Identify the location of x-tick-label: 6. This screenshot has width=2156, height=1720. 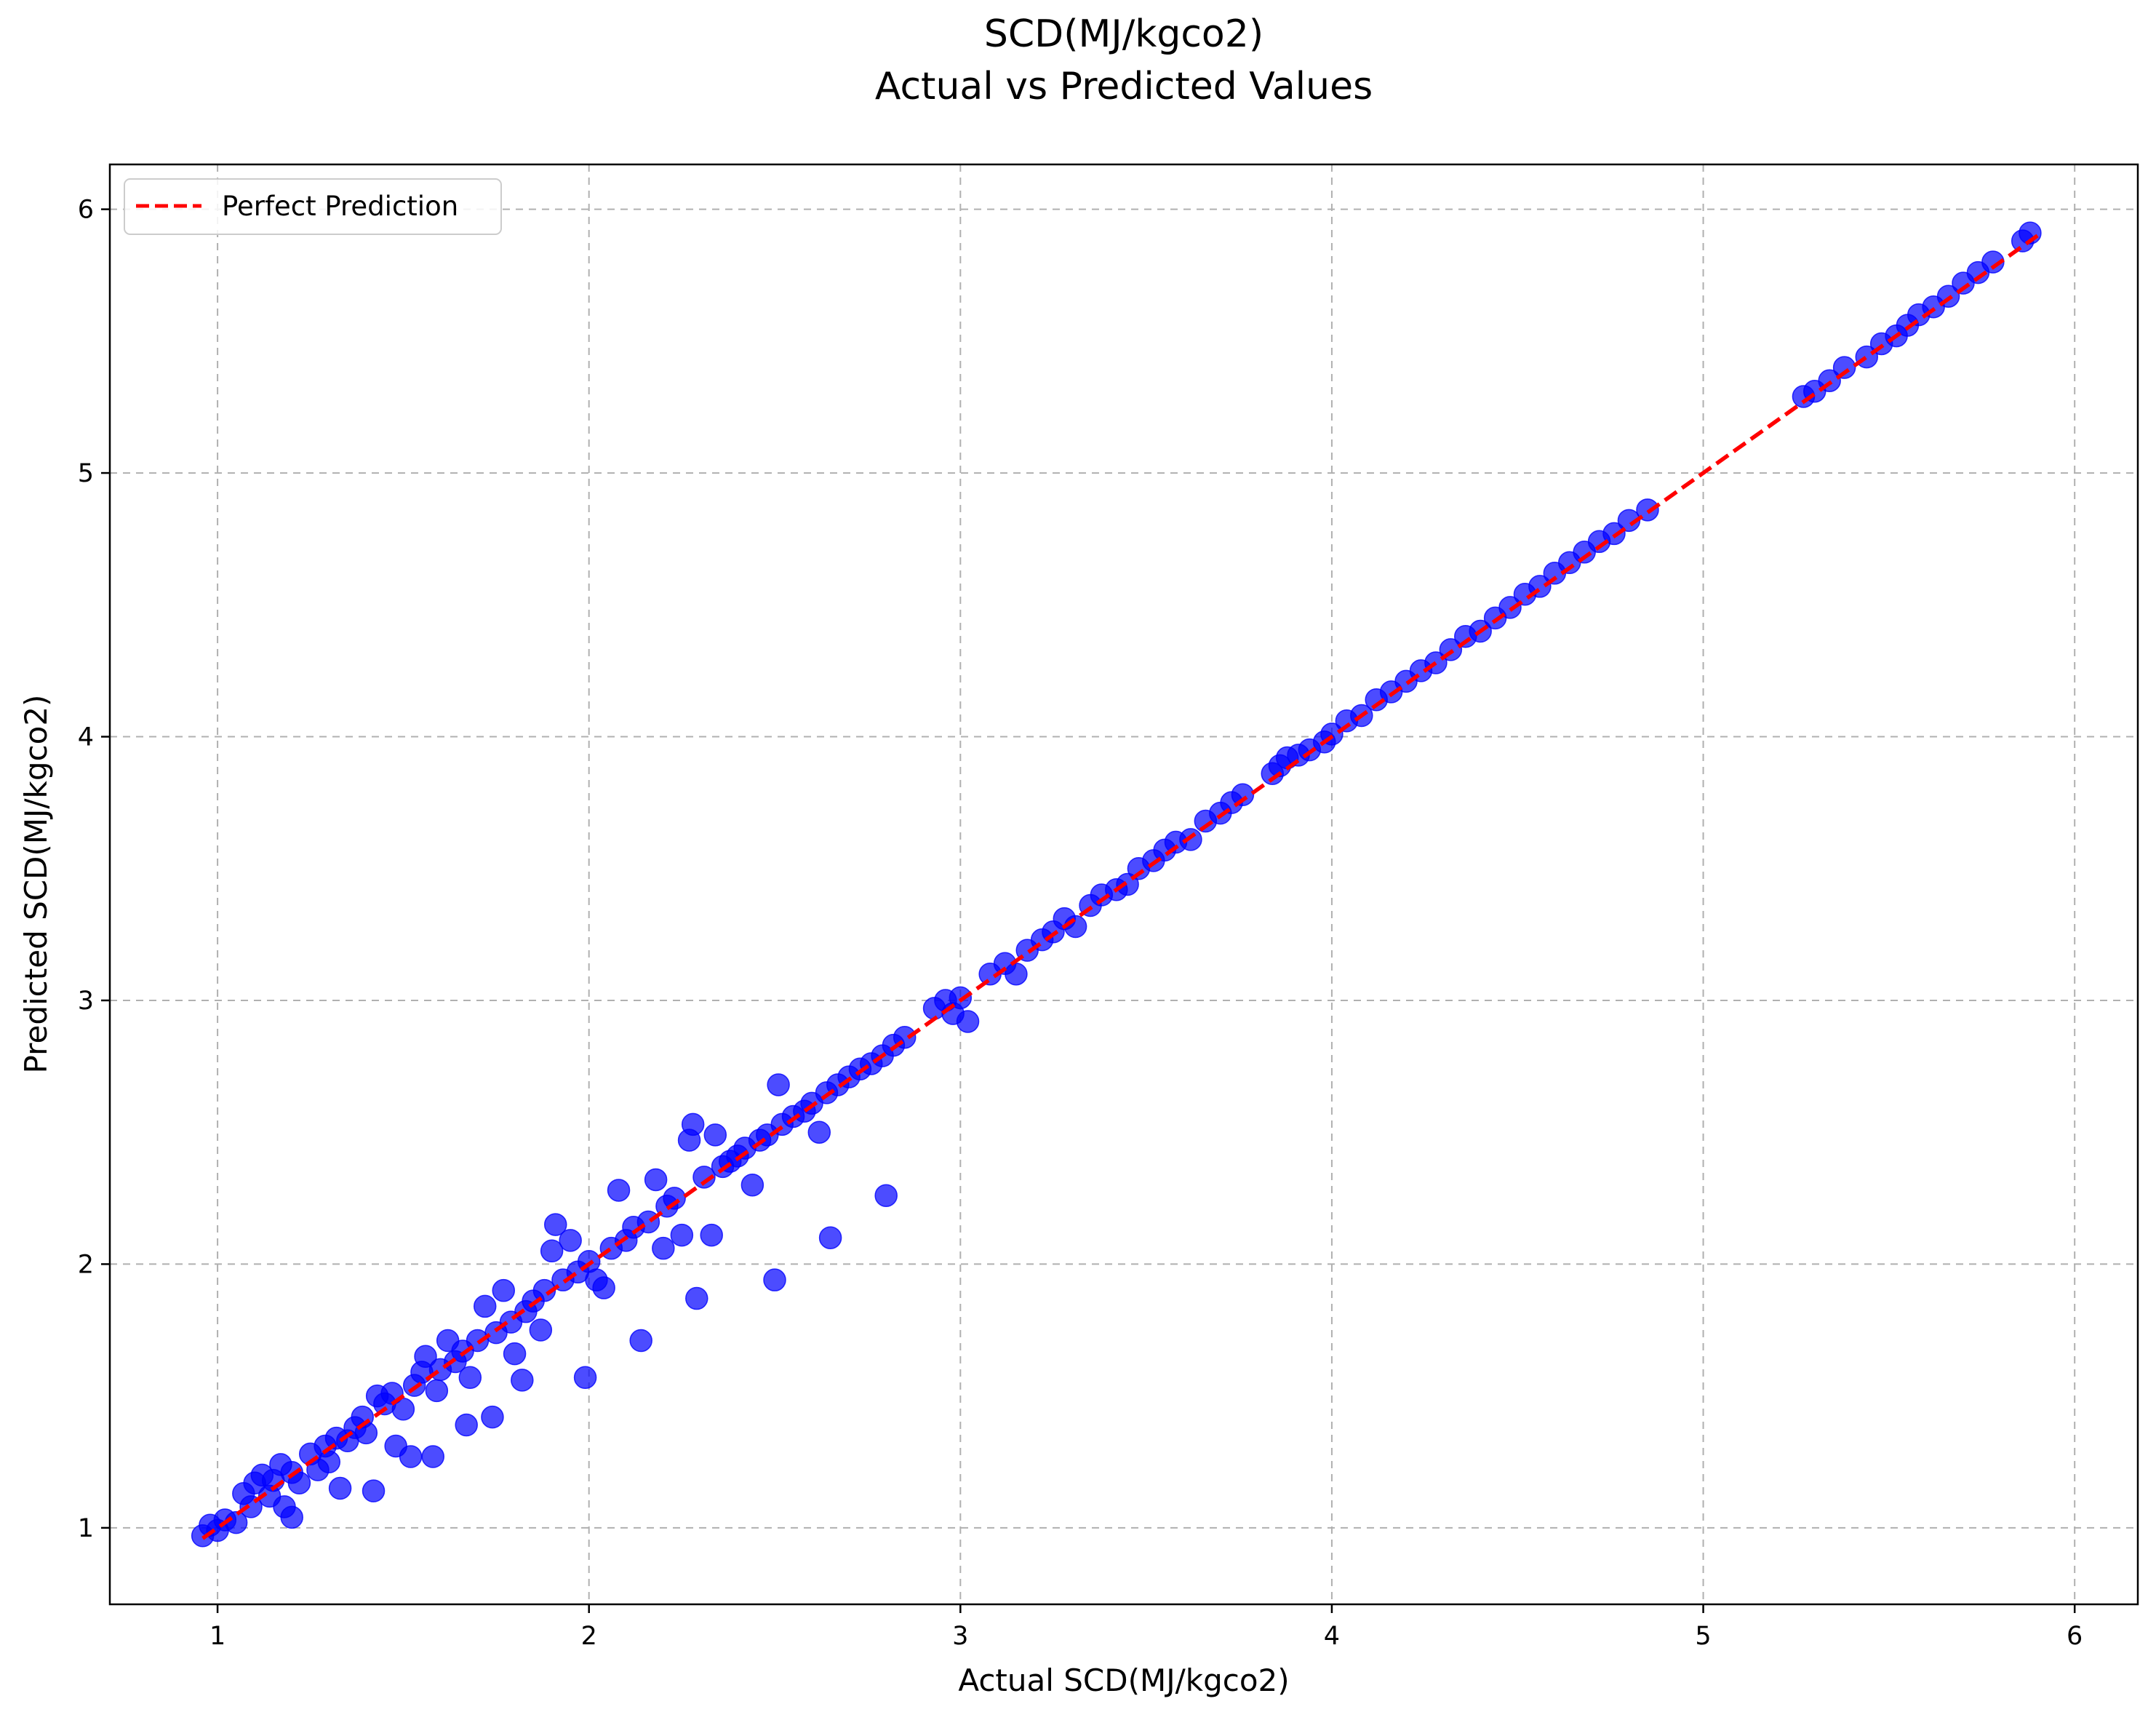
(2075, 1637).